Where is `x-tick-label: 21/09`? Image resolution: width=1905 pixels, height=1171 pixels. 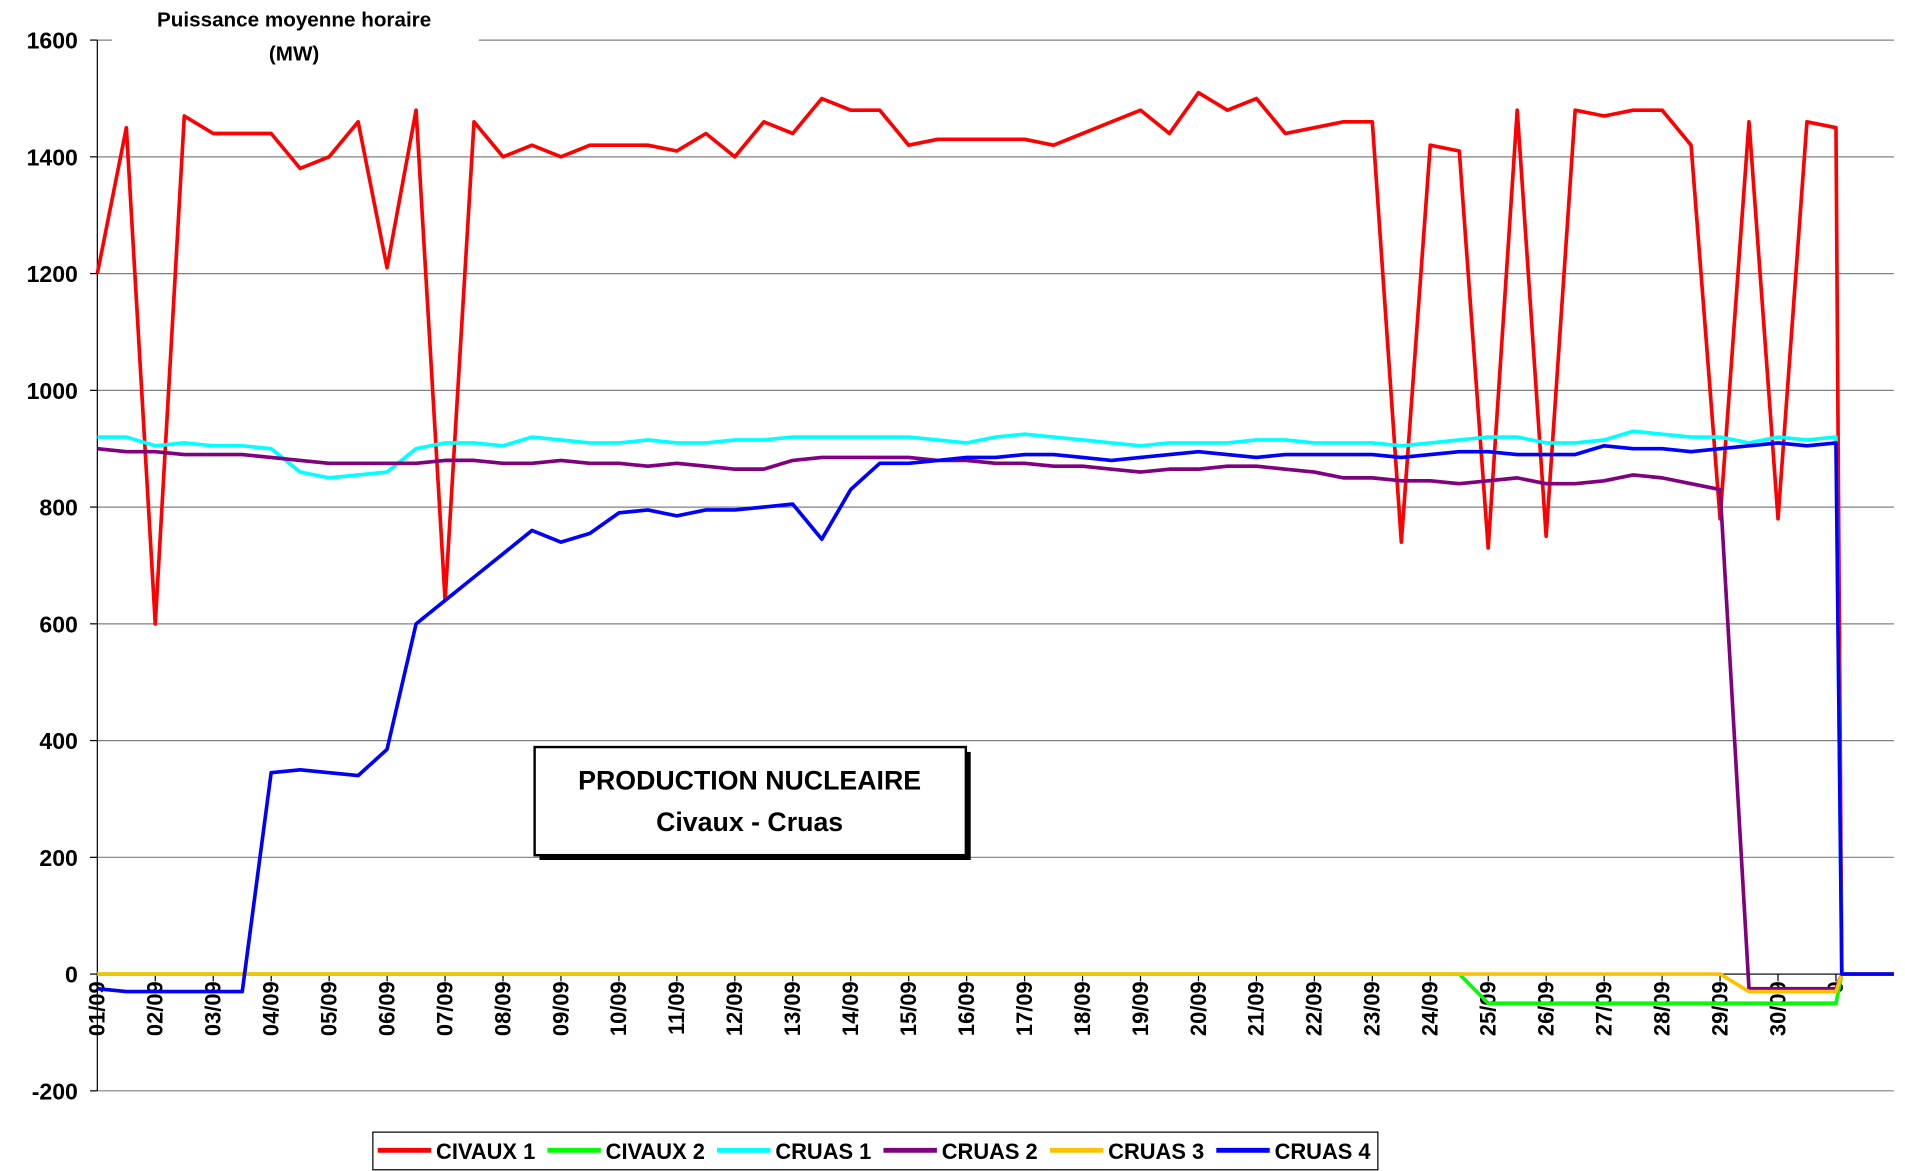 x-tick-label: 21/09 is located at coordinates (1256, 1008).